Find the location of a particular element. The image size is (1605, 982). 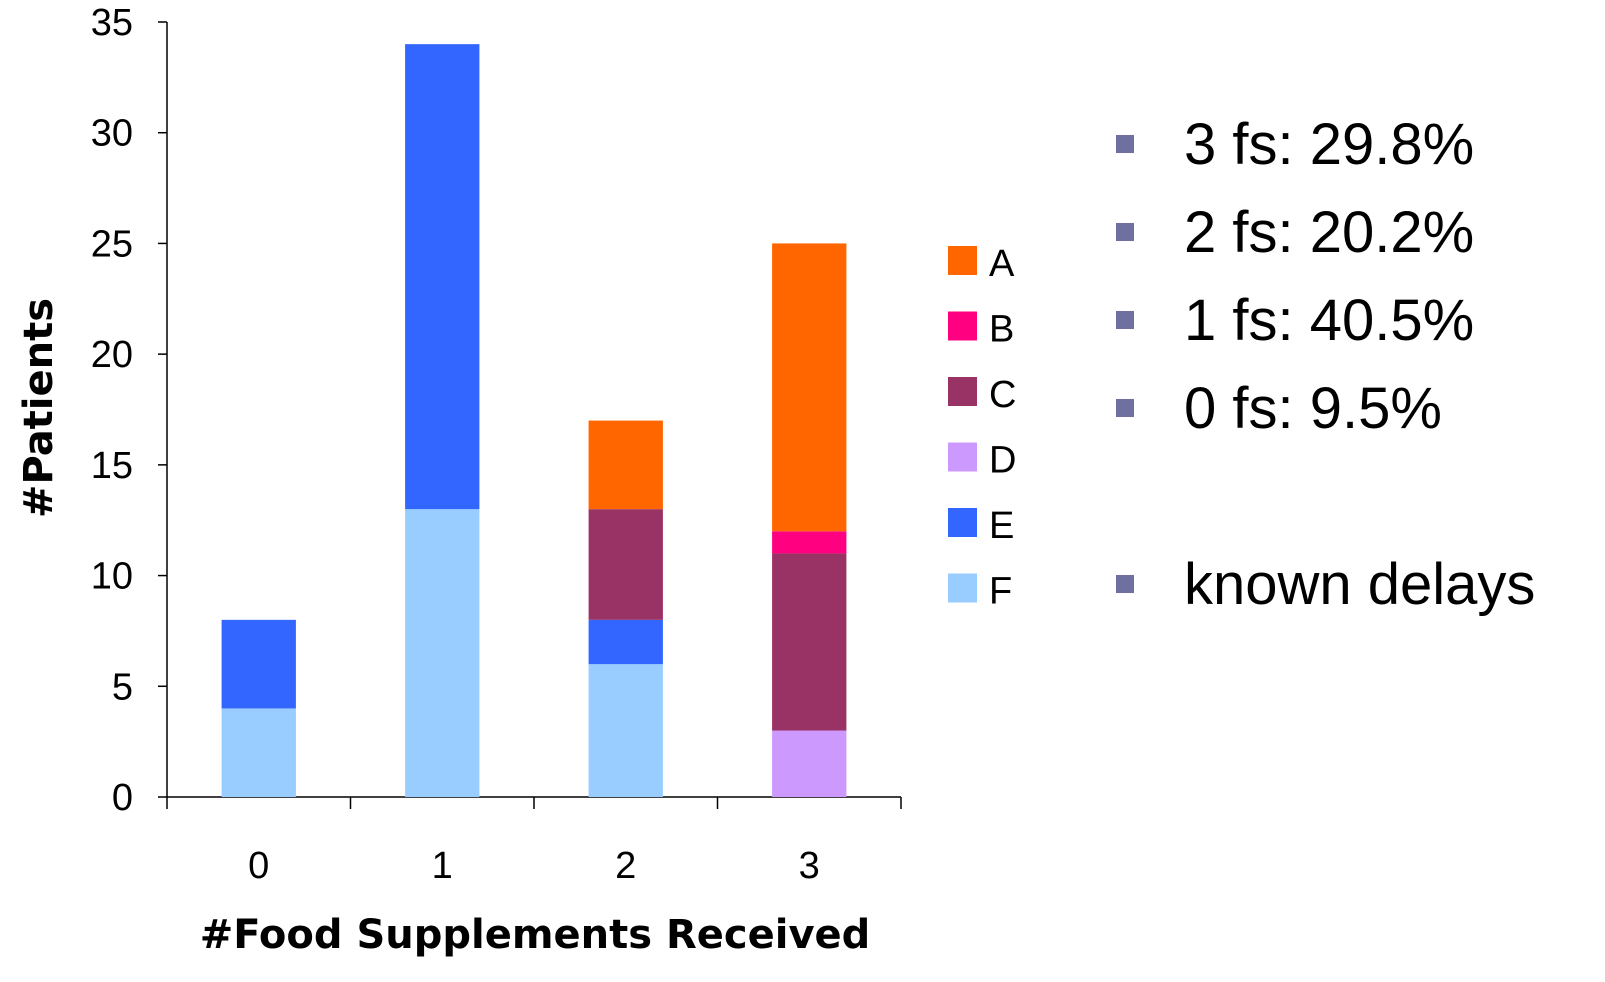

y-axis-title: #Patients is located at coordinates (39, 408).